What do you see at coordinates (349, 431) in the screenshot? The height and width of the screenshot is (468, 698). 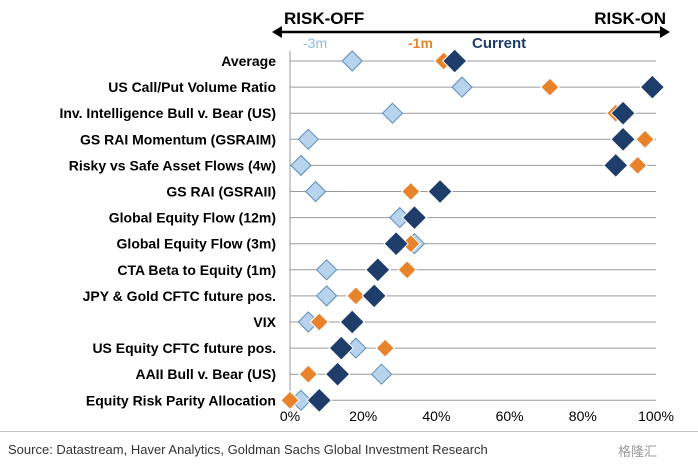 I see `footer-divider` at bounding box center [349, 431].